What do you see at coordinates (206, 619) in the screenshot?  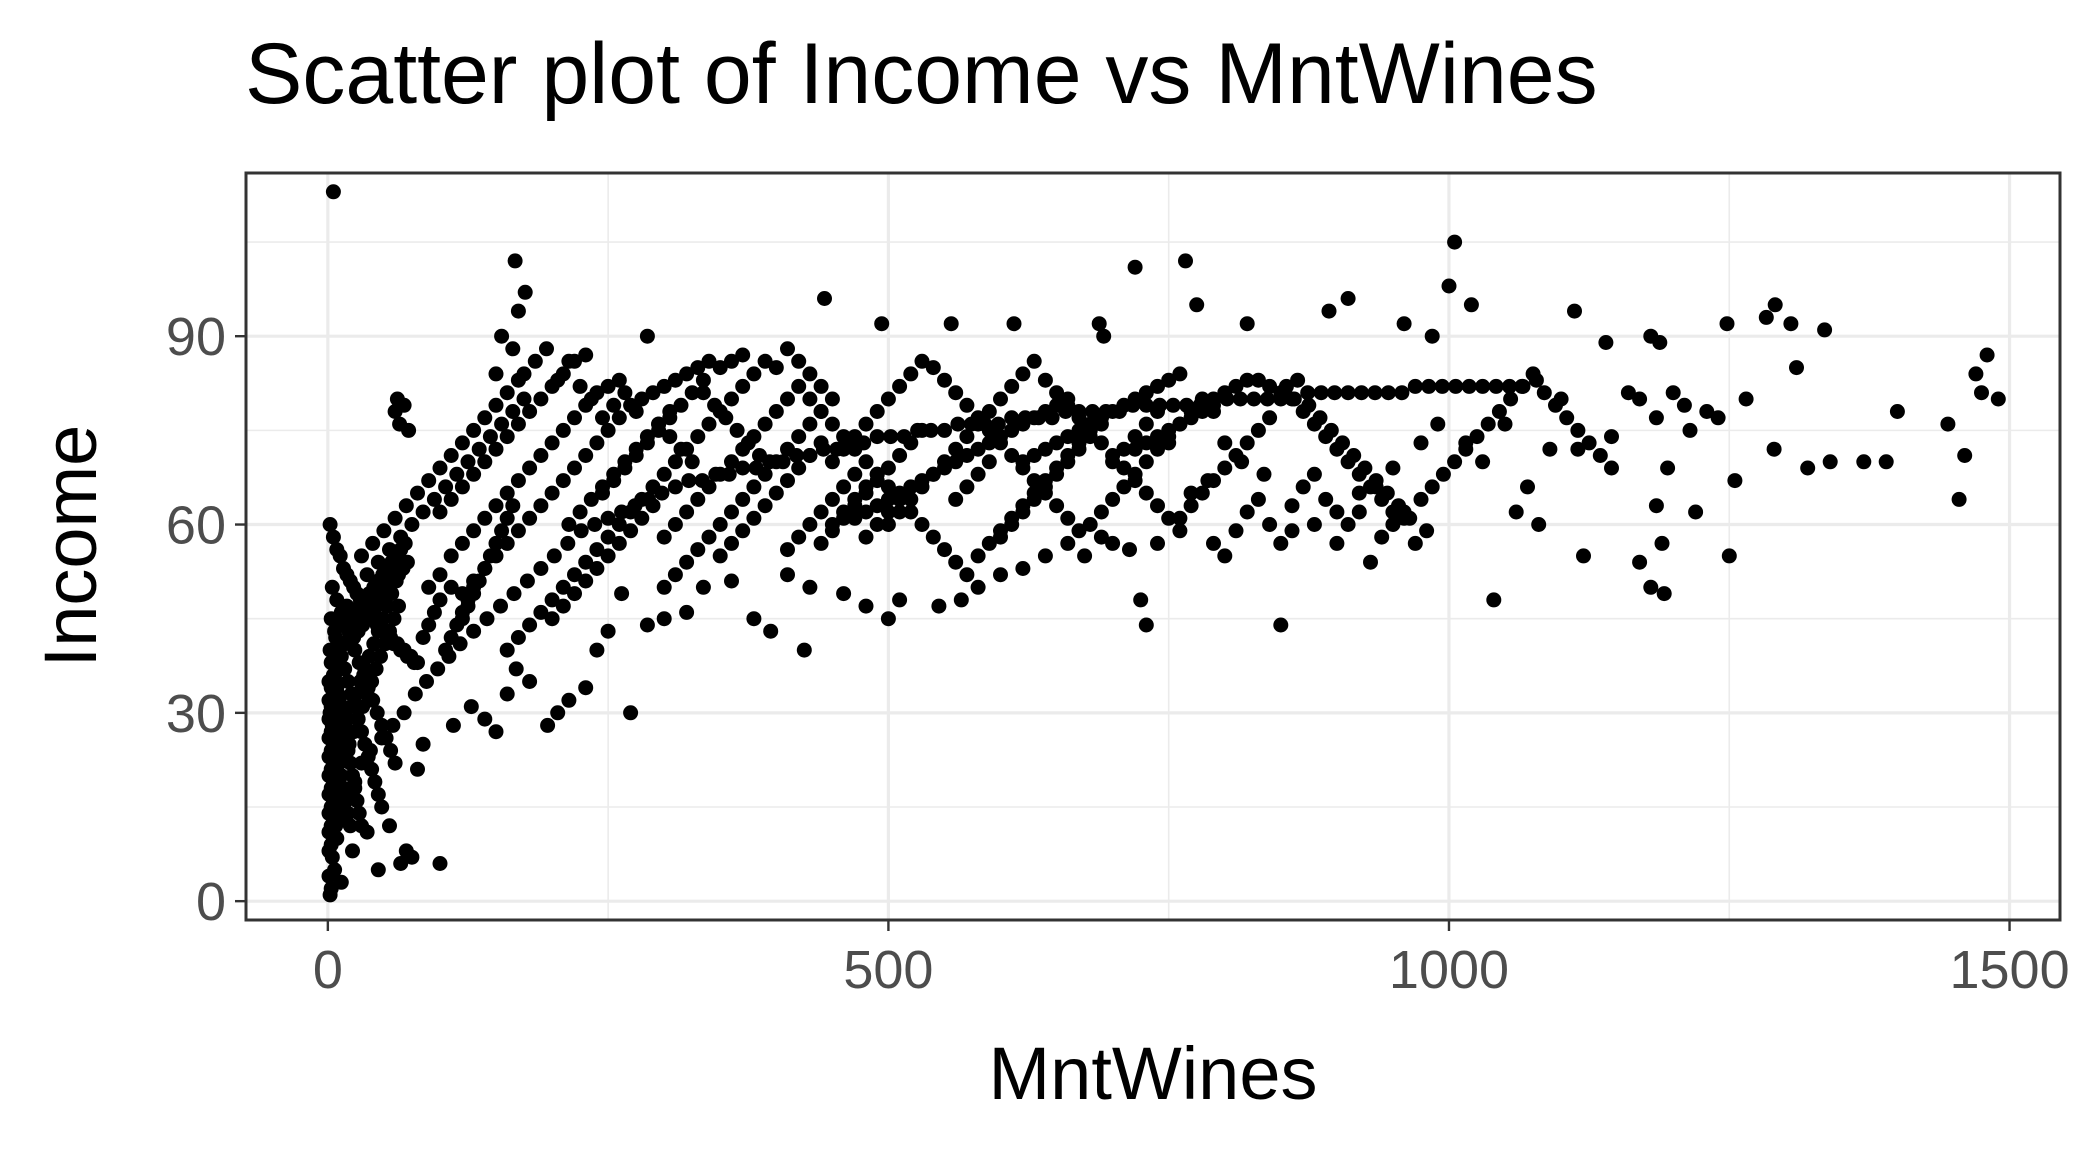 I see `y-axis-ticks: 0 30 60 90` at bounding box center [206, 619].